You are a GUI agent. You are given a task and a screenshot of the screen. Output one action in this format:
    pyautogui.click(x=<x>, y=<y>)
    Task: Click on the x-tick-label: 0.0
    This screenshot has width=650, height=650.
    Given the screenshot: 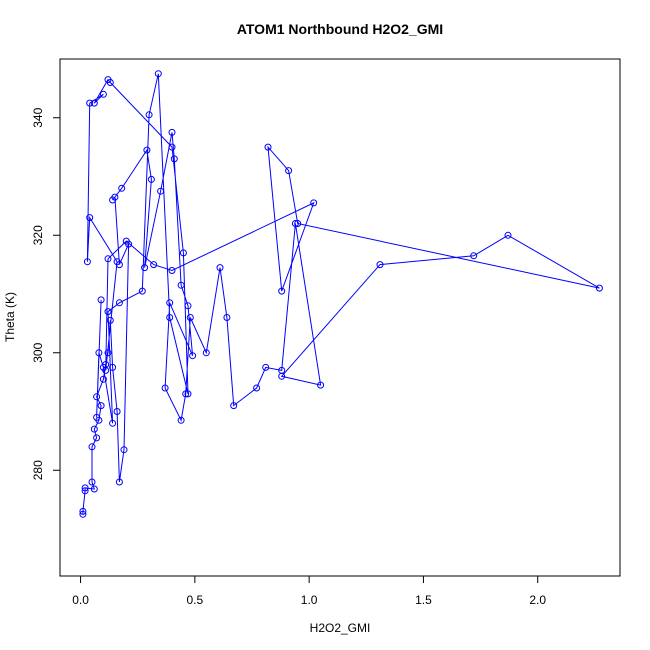 What is the action you would take?
    pyautogui.click(x=80, y=600)
    